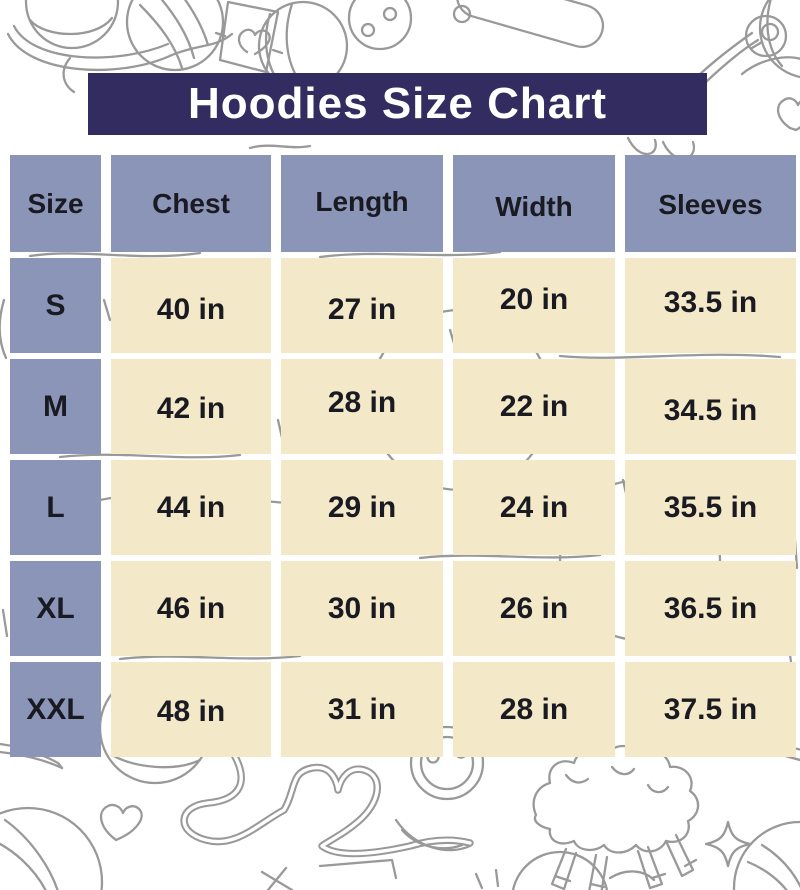 This screenshot has height=890, width=800. What do you see at coordinates (710, 709) in the screenshot?
I see `data-cell-xxl-sleeves: 37.5 in` at bounding box center [710, 709].